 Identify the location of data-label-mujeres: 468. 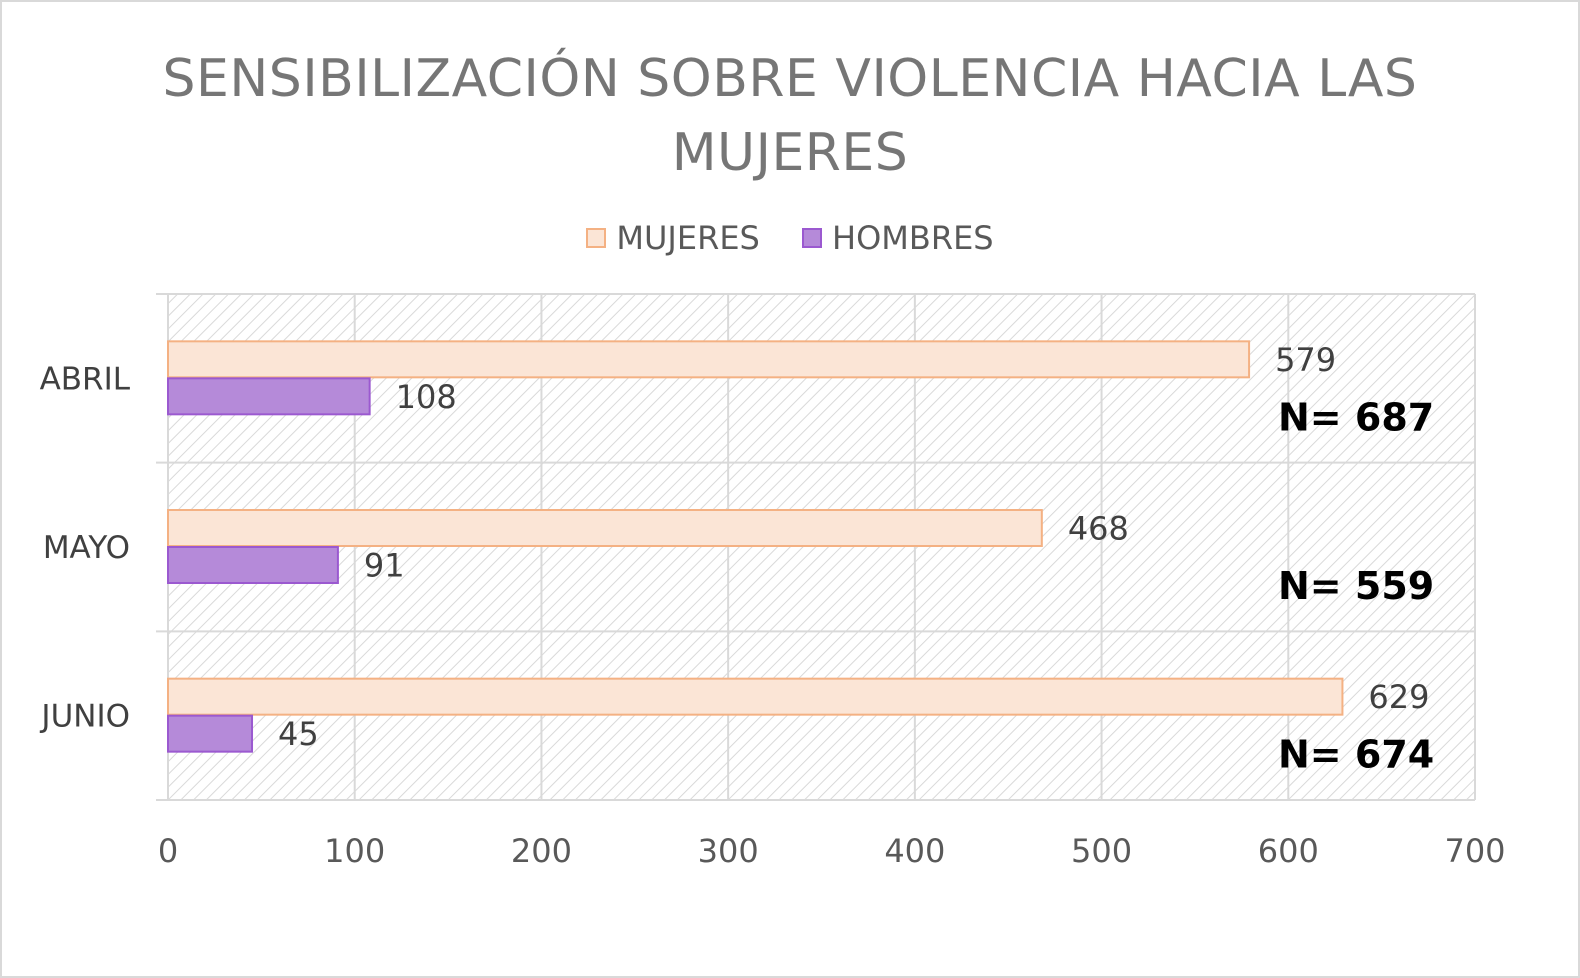
(1098, 529).